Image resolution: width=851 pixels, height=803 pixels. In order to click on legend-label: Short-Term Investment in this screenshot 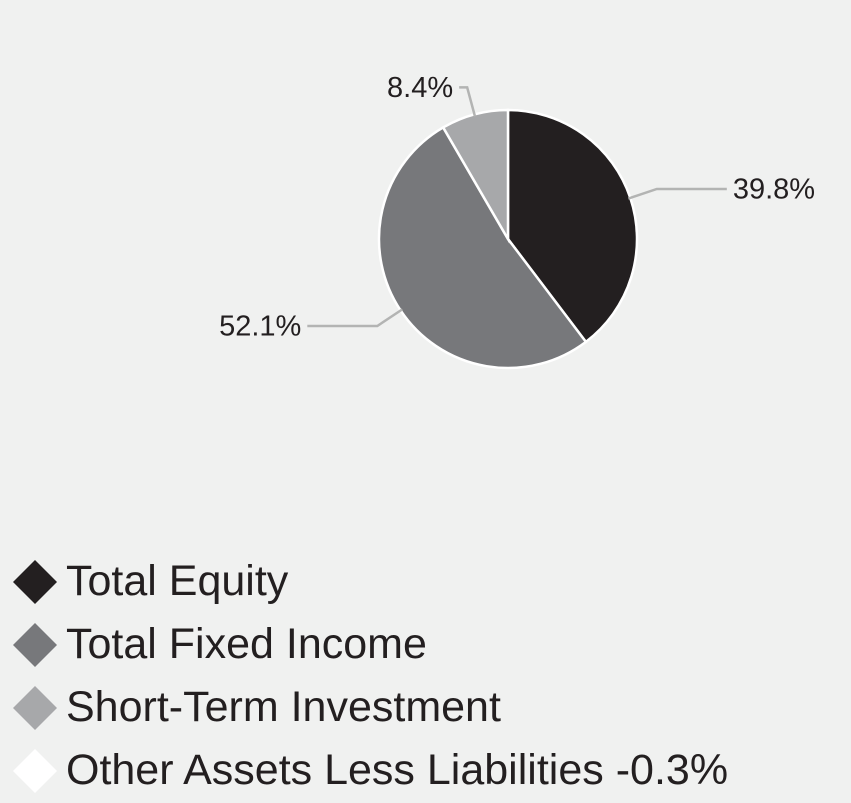, I will do `click(283, 707)`.